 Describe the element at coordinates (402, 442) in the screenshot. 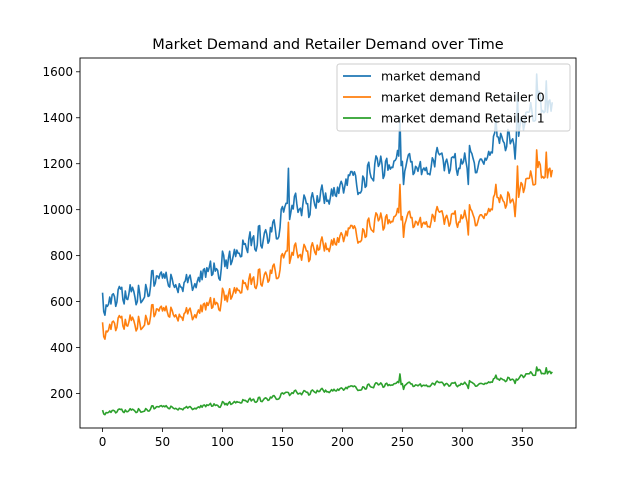

I see `x-tick-label: 250` at that location.